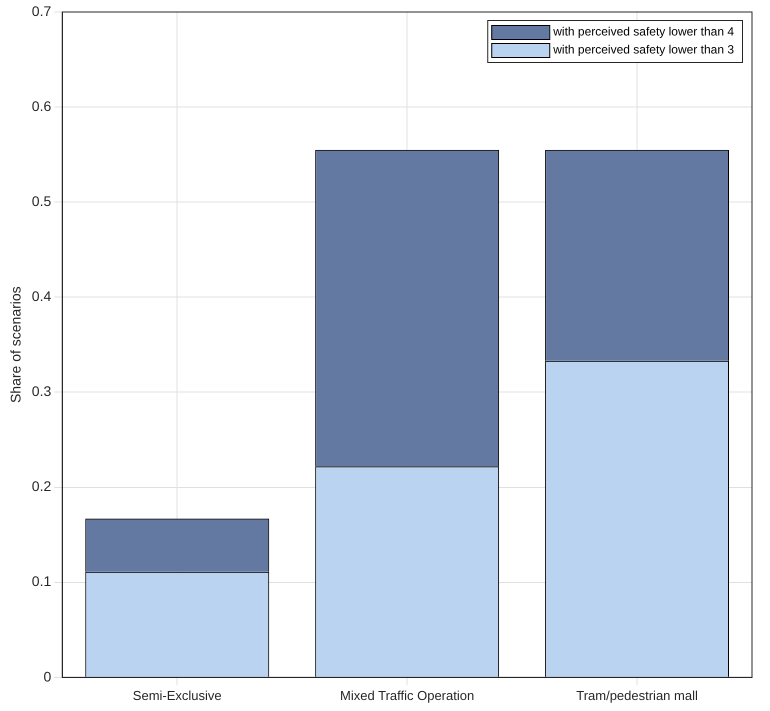 This screenshot has width=770, height=711. What do you see at coordinates (42, 10) in the screenshot?
I see `y-tick-label: 0.7` at bounding box center [42, 10].